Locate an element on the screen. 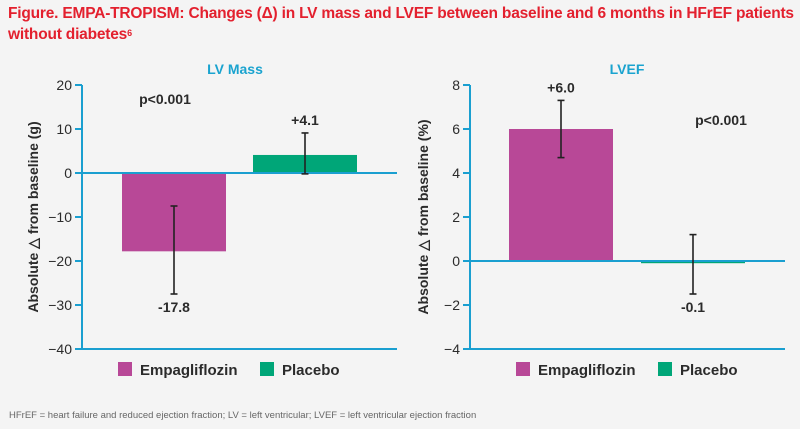 Image resolution: width=800 pixels, height=429 pixels. lvef-p-value: p<0.001 is located at coordinates (721, 120).